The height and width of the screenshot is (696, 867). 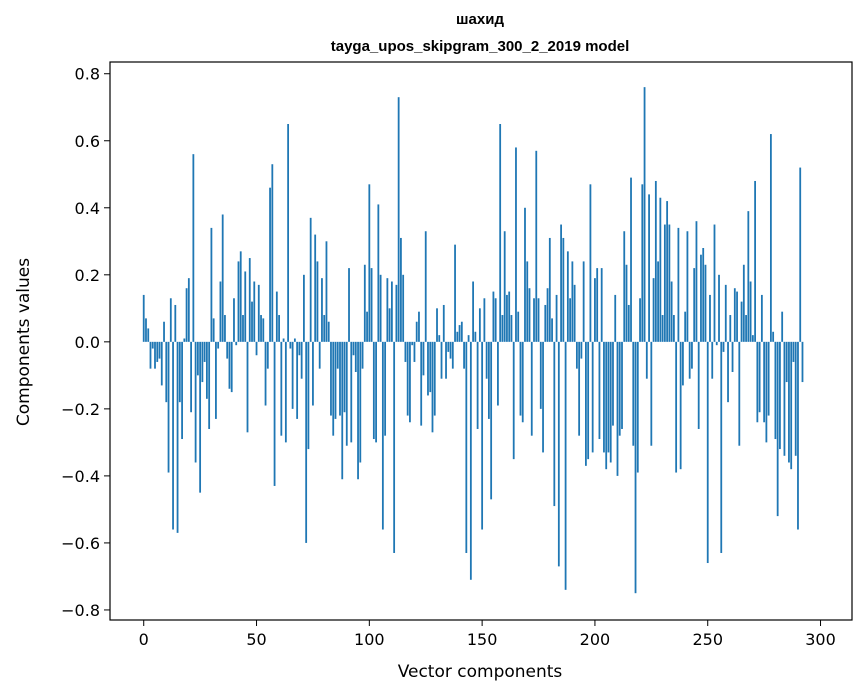 What do you see at coordinates (80, 476) in the screenshot?
I see `y-tick-label: −0.4` at bounding box center [80, 476].